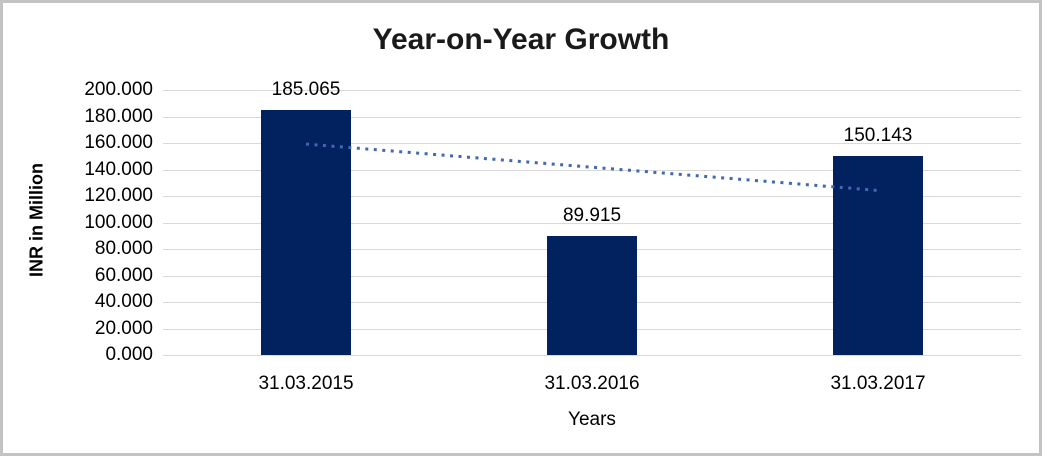 The width and height of the screenshot is (1042, 456). Describe the element at coordinates (129, 354) in the screenshot. I see `y-tick-label: 0.000` at that location.